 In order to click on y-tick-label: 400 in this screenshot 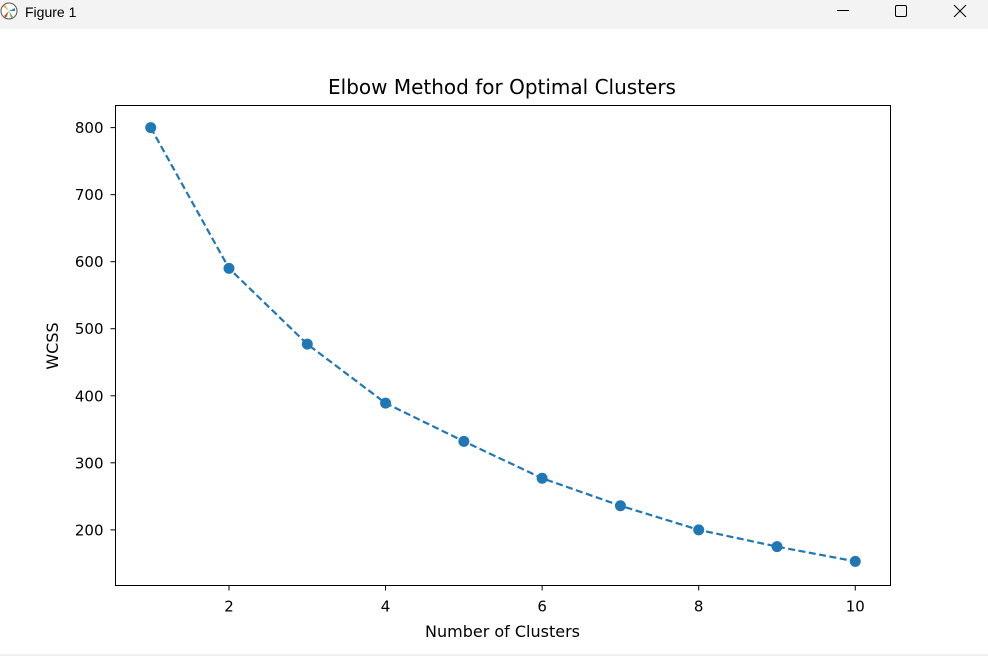, I will do `click(89, 396)`.